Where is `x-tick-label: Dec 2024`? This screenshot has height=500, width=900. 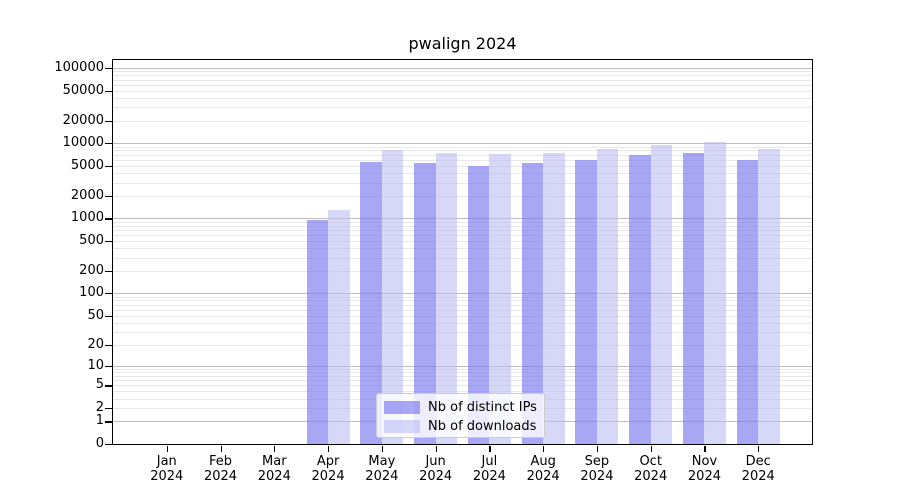 x-tick-label: Dec 2024 is located at coordinates (758, 469).